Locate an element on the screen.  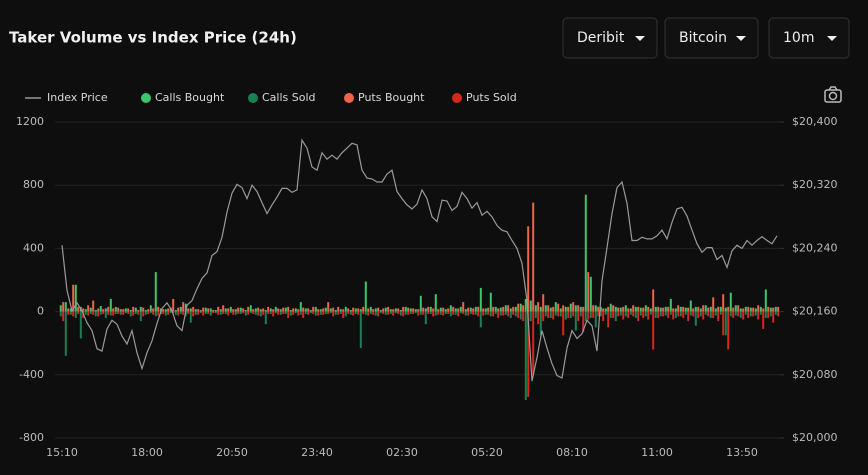
camera-icon is located at coordinates (833, 94).